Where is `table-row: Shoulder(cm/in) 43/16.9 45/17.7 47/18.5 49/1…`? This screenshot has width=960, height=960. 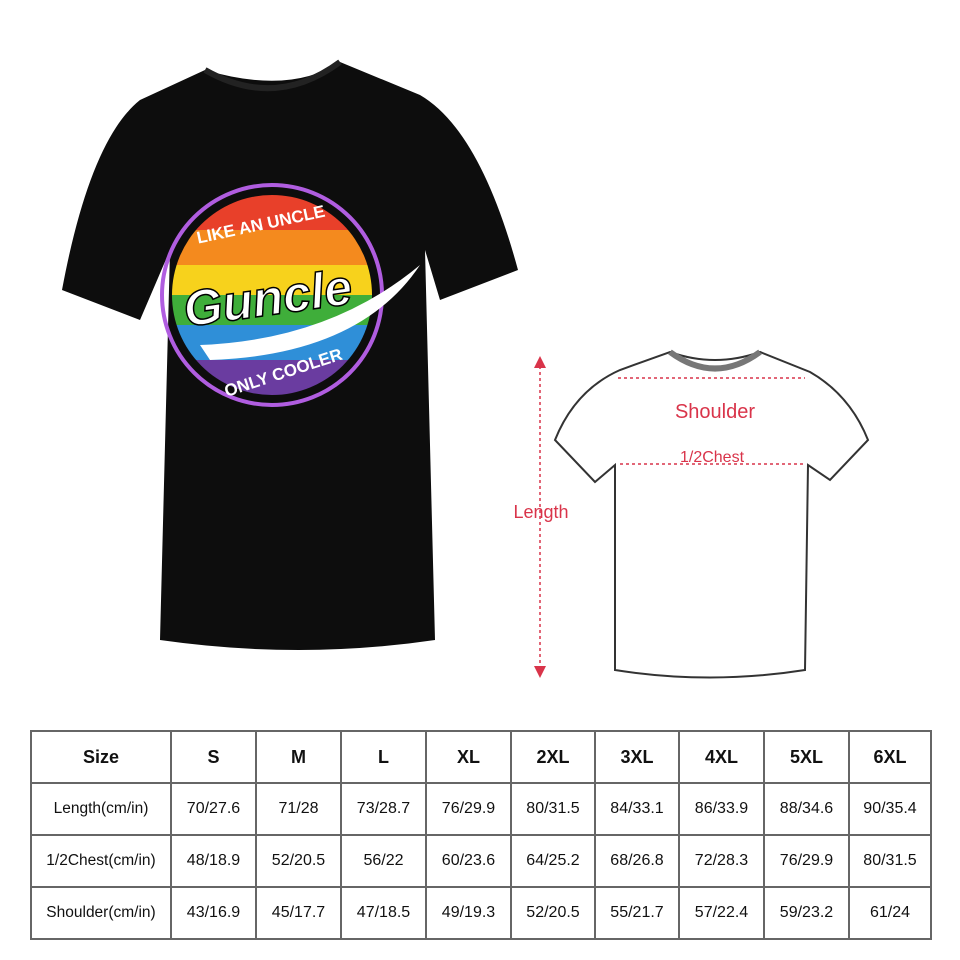
table-row: Shoulder(cm/in) 43/16.9 45/17.7 47/18.5 49/1… is located at coordinates (481, 913).